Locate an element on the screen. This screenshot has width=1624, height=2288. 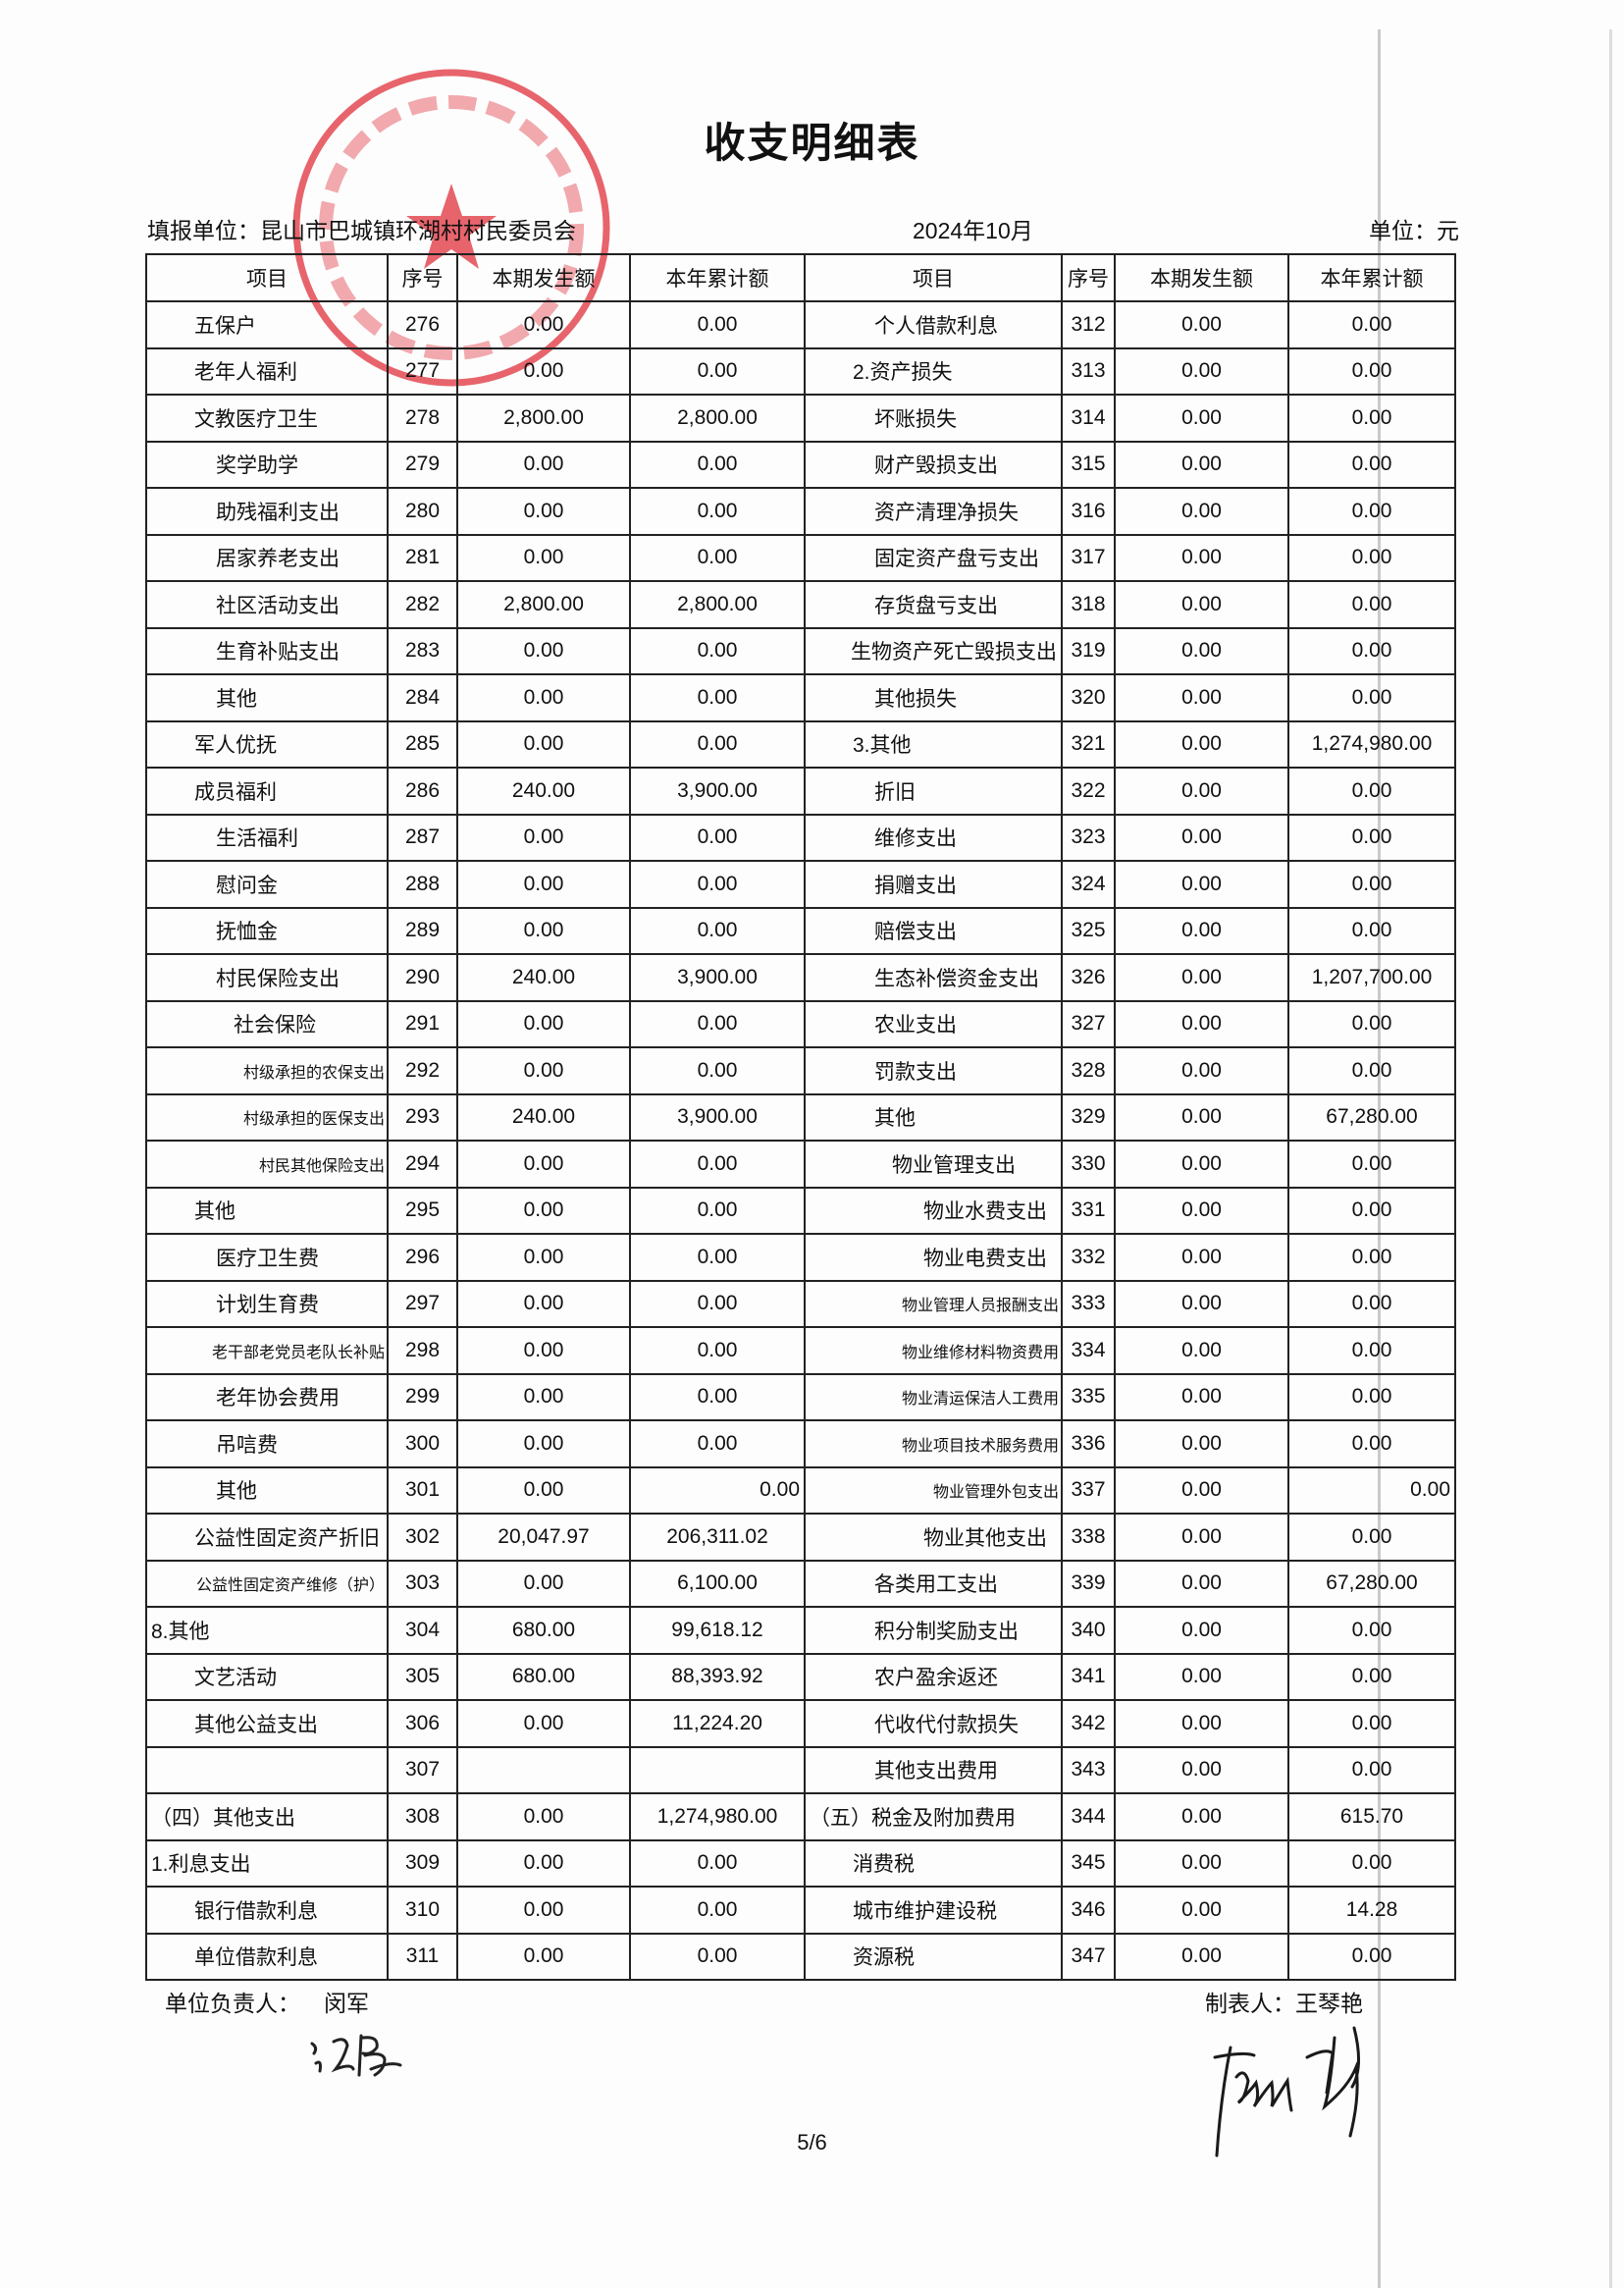
left-seq-cell: 296 is located at coordinates (422, 1257).